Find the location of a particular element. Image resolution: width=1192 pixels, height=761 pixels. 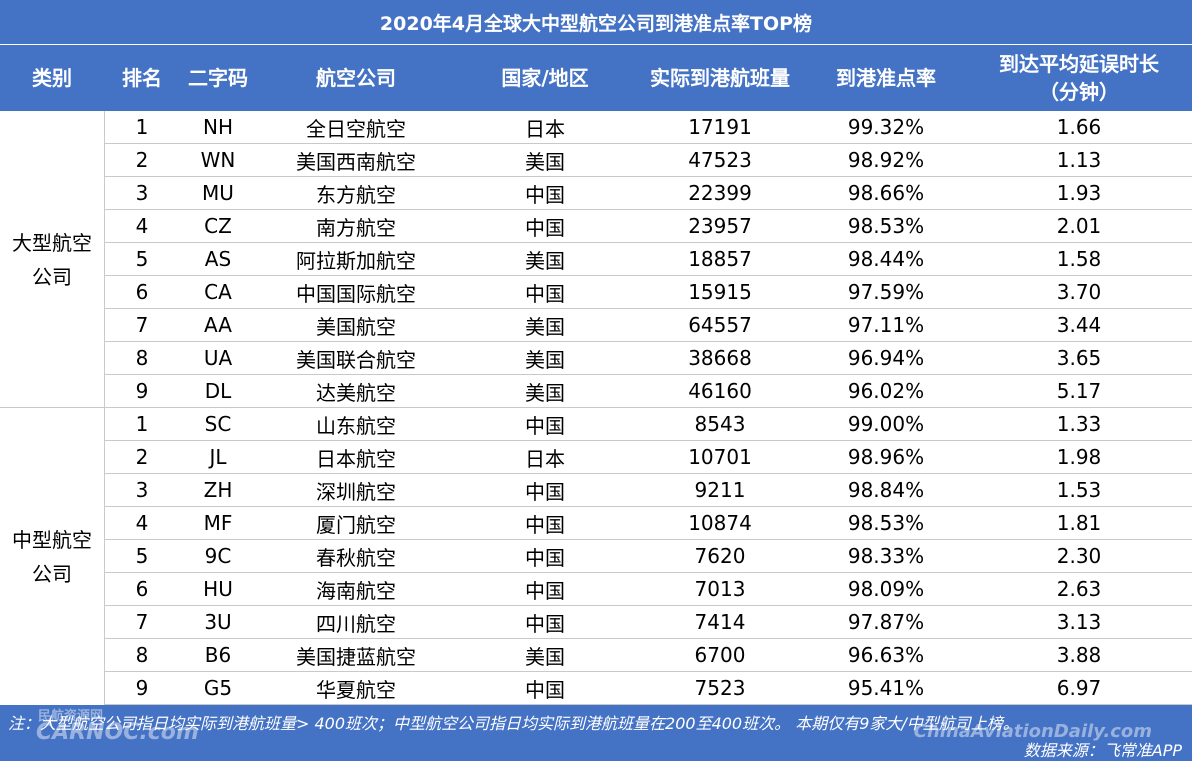

cell-rank: 7 is located at coordinates (142, 325).